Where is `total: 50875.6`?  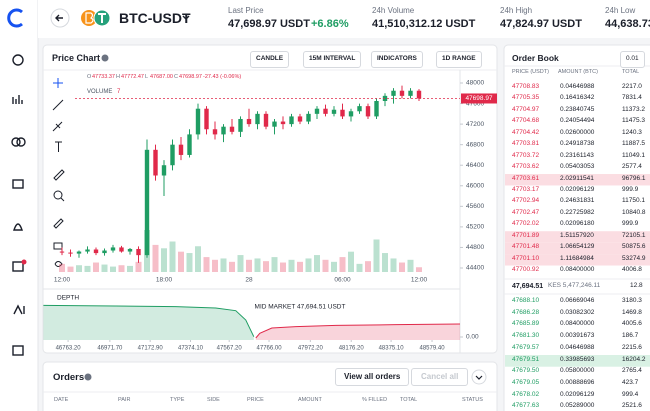 total: 50875.6 is located at coordinates (634, 247).